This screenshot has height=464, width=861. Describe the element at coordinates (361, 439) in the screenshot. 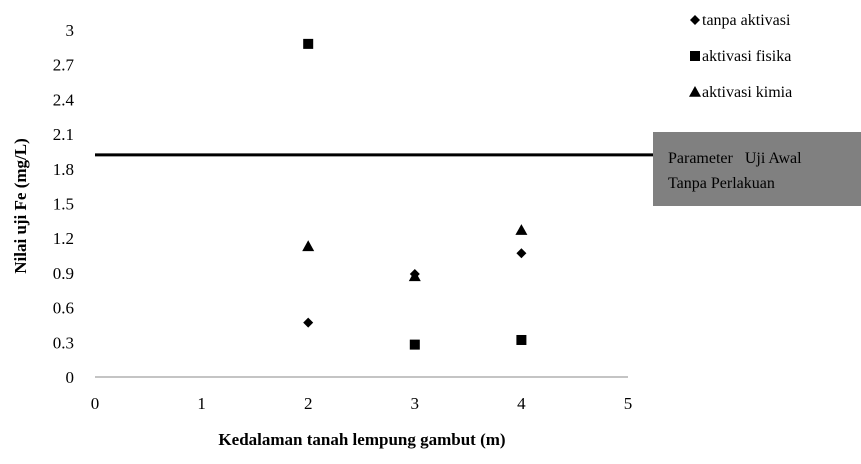

I see `x-axis-title: Kedalaman tanah lempung gambut (m)` at that location.